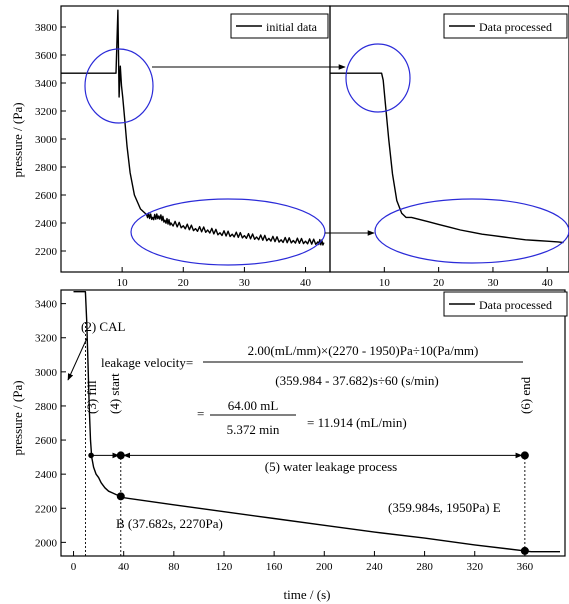  Describe the element at coordinates (17, 417) in the screenshot. I see `bottom-y-axis-label: pressure / (Pa)` at that location.